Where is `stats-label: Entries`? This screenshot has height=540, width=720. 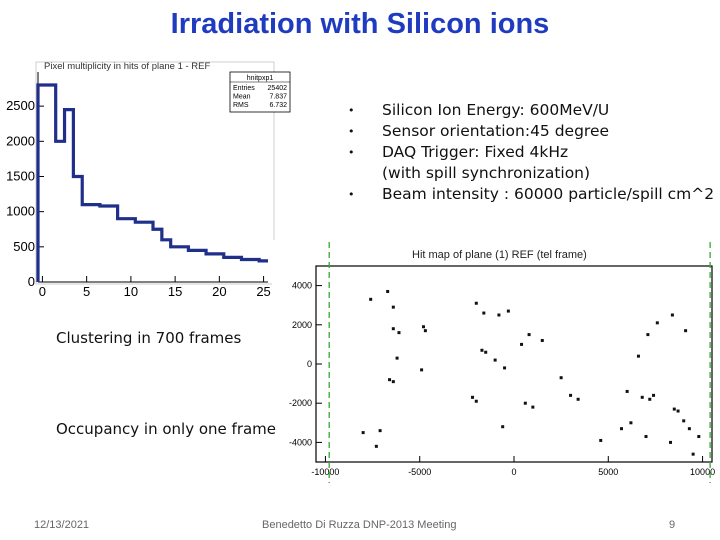
stats-label: Entries is located at coordinates (244, 88).